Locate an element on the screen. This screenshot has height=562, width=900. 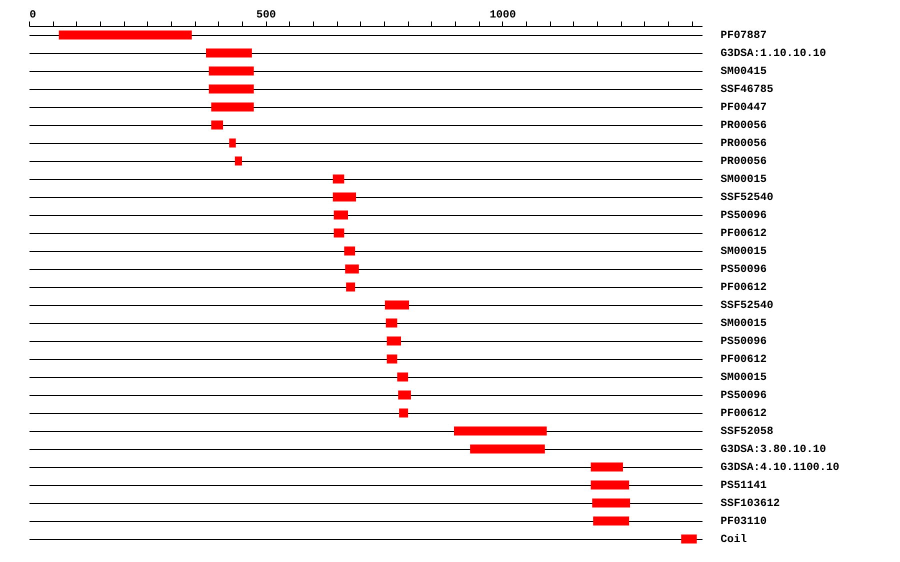
y-tick-label: SSF52058 is located at coordinates (747, 432).